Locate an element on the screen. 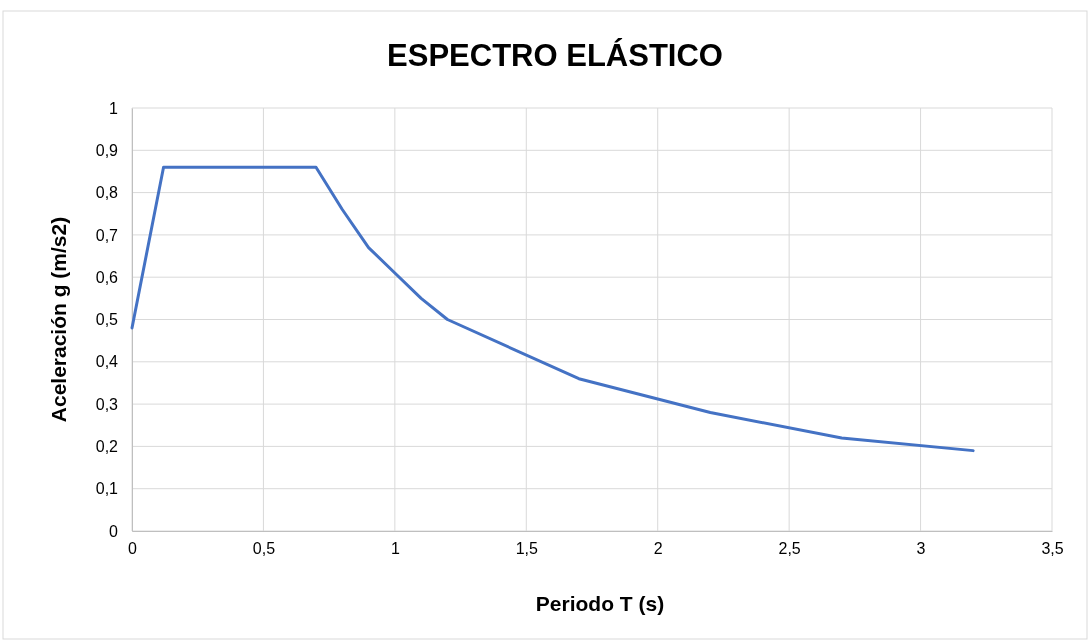  y-tick-label: 0,8 is located at coordinates (107, 193).